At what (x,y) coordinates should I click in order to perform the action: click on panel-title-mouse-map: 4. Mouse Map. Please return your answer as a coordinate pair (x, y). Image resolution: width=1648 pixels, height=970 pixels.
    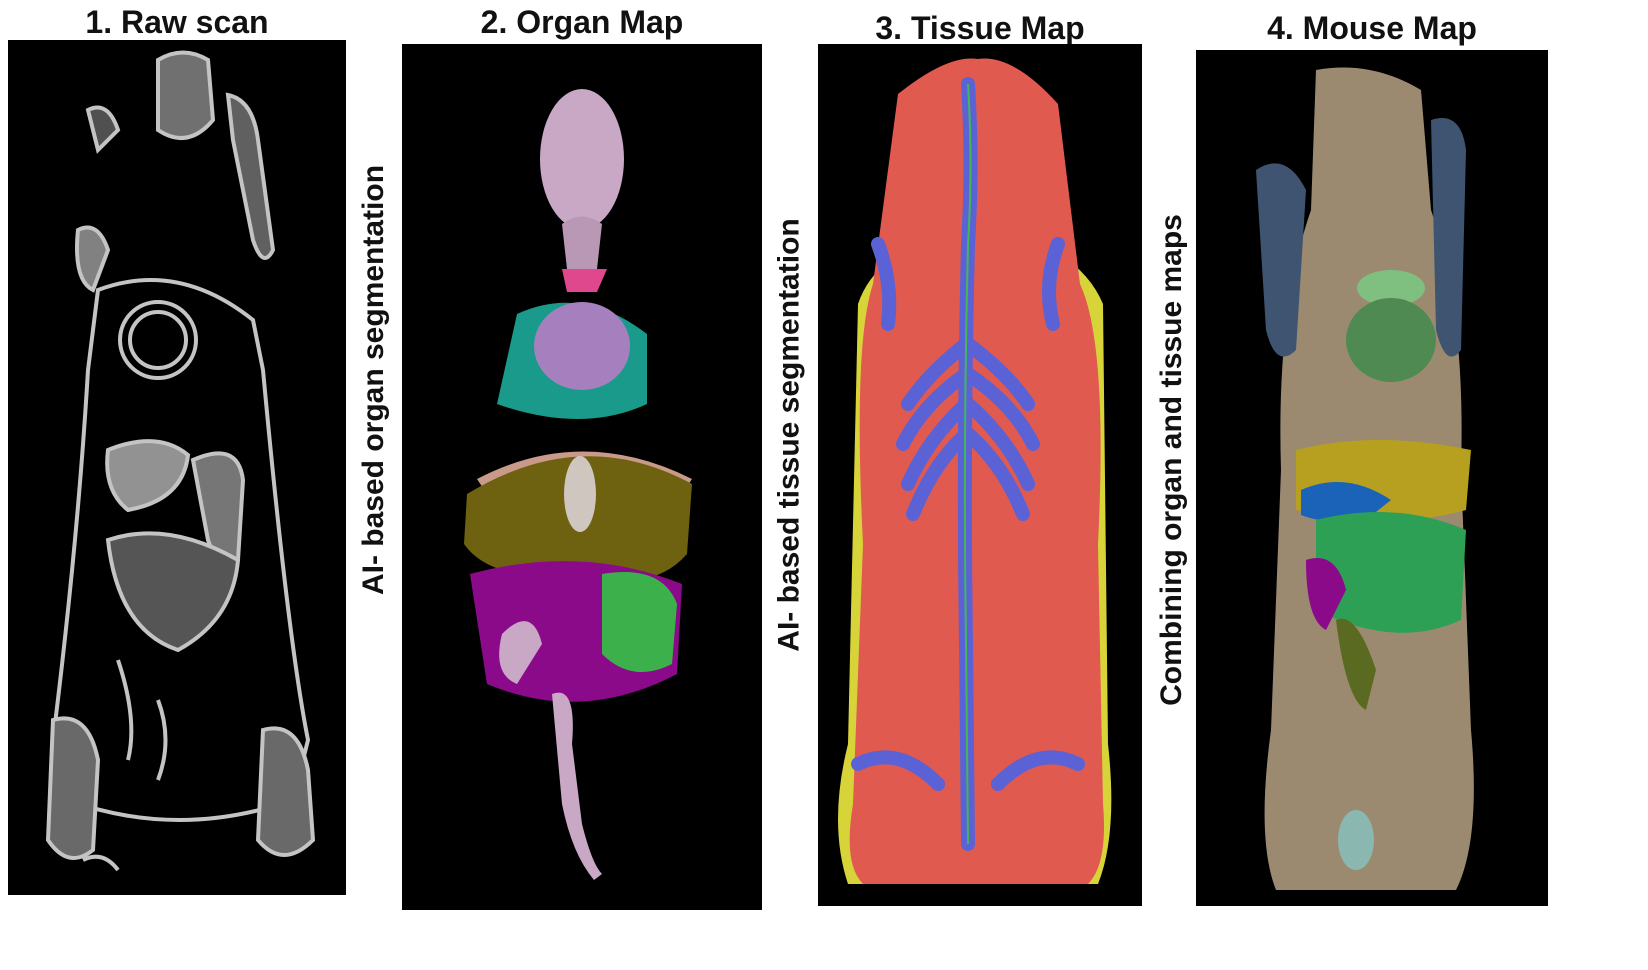
    Looking at the image, I should click on (1372, 28).